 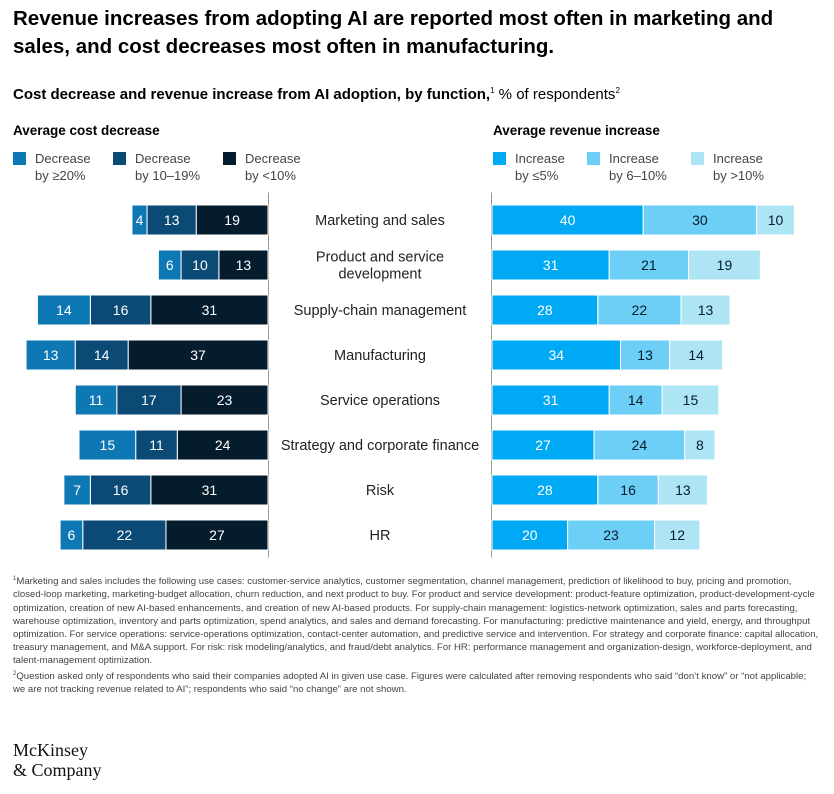 I want to click on revenue-bar-strategy-and-corporate-finance-s3, so click(x=700, y=445).